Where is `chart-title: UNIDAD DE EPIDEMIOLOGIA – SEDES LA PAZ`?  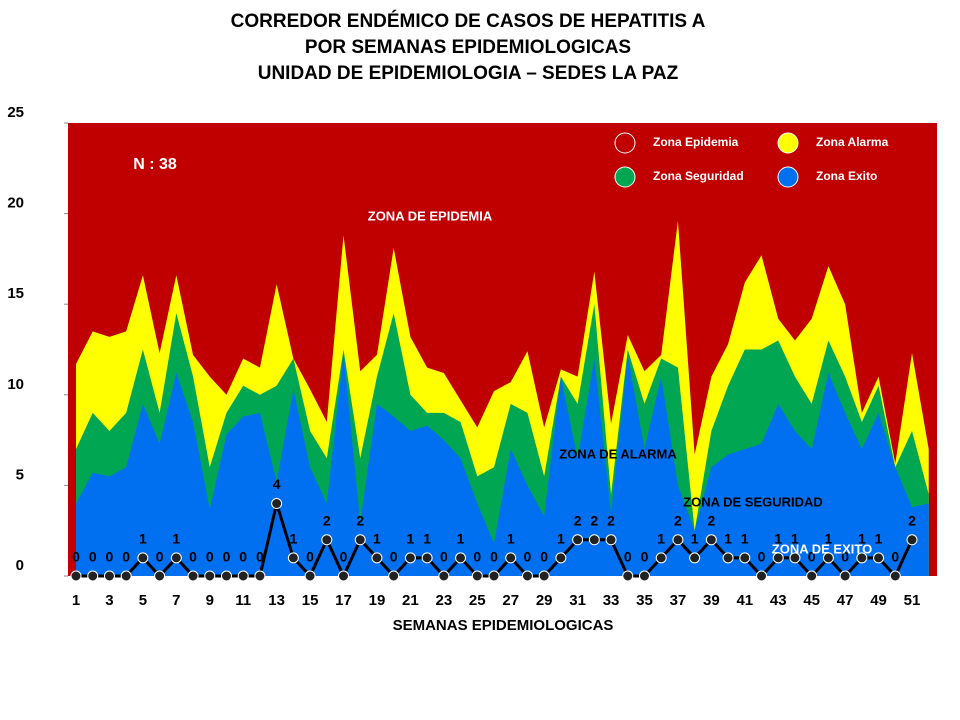 chart-title: UNIDAD DE EPIDEMIOLOGIA – SEDES LA PAZ is located at coordinates (468, 73).